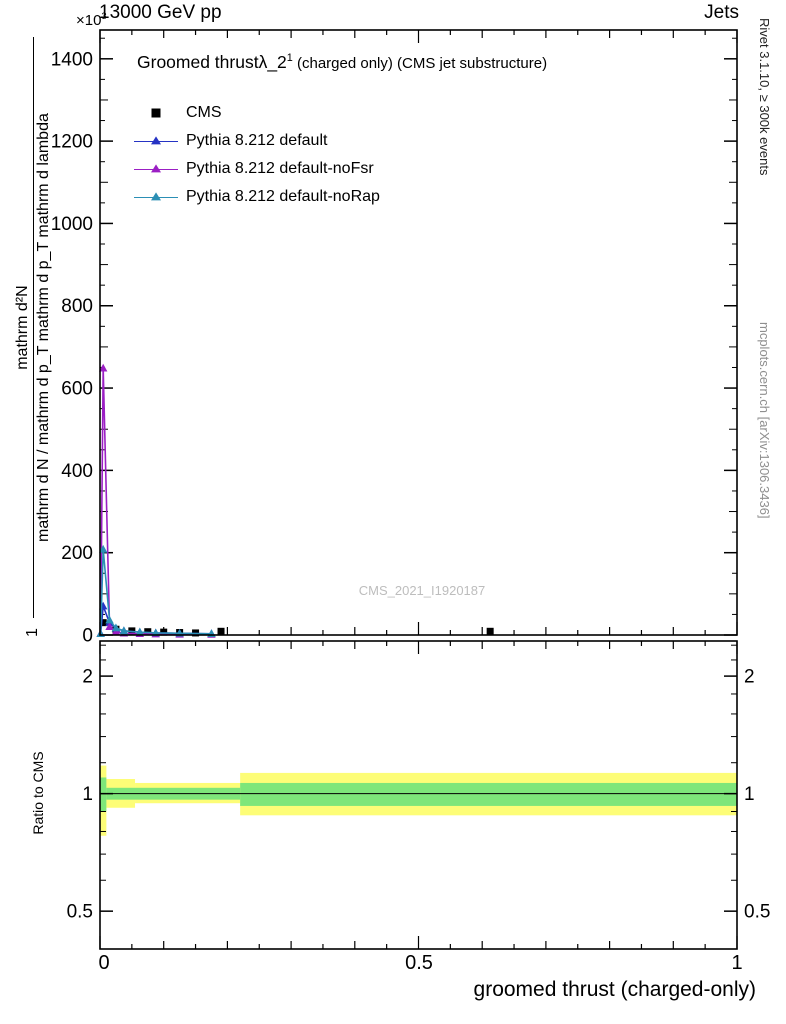 The image size is (786, 1024). I want to click on ratio-y-tick-label-right: 0.5, so click(757, 912).